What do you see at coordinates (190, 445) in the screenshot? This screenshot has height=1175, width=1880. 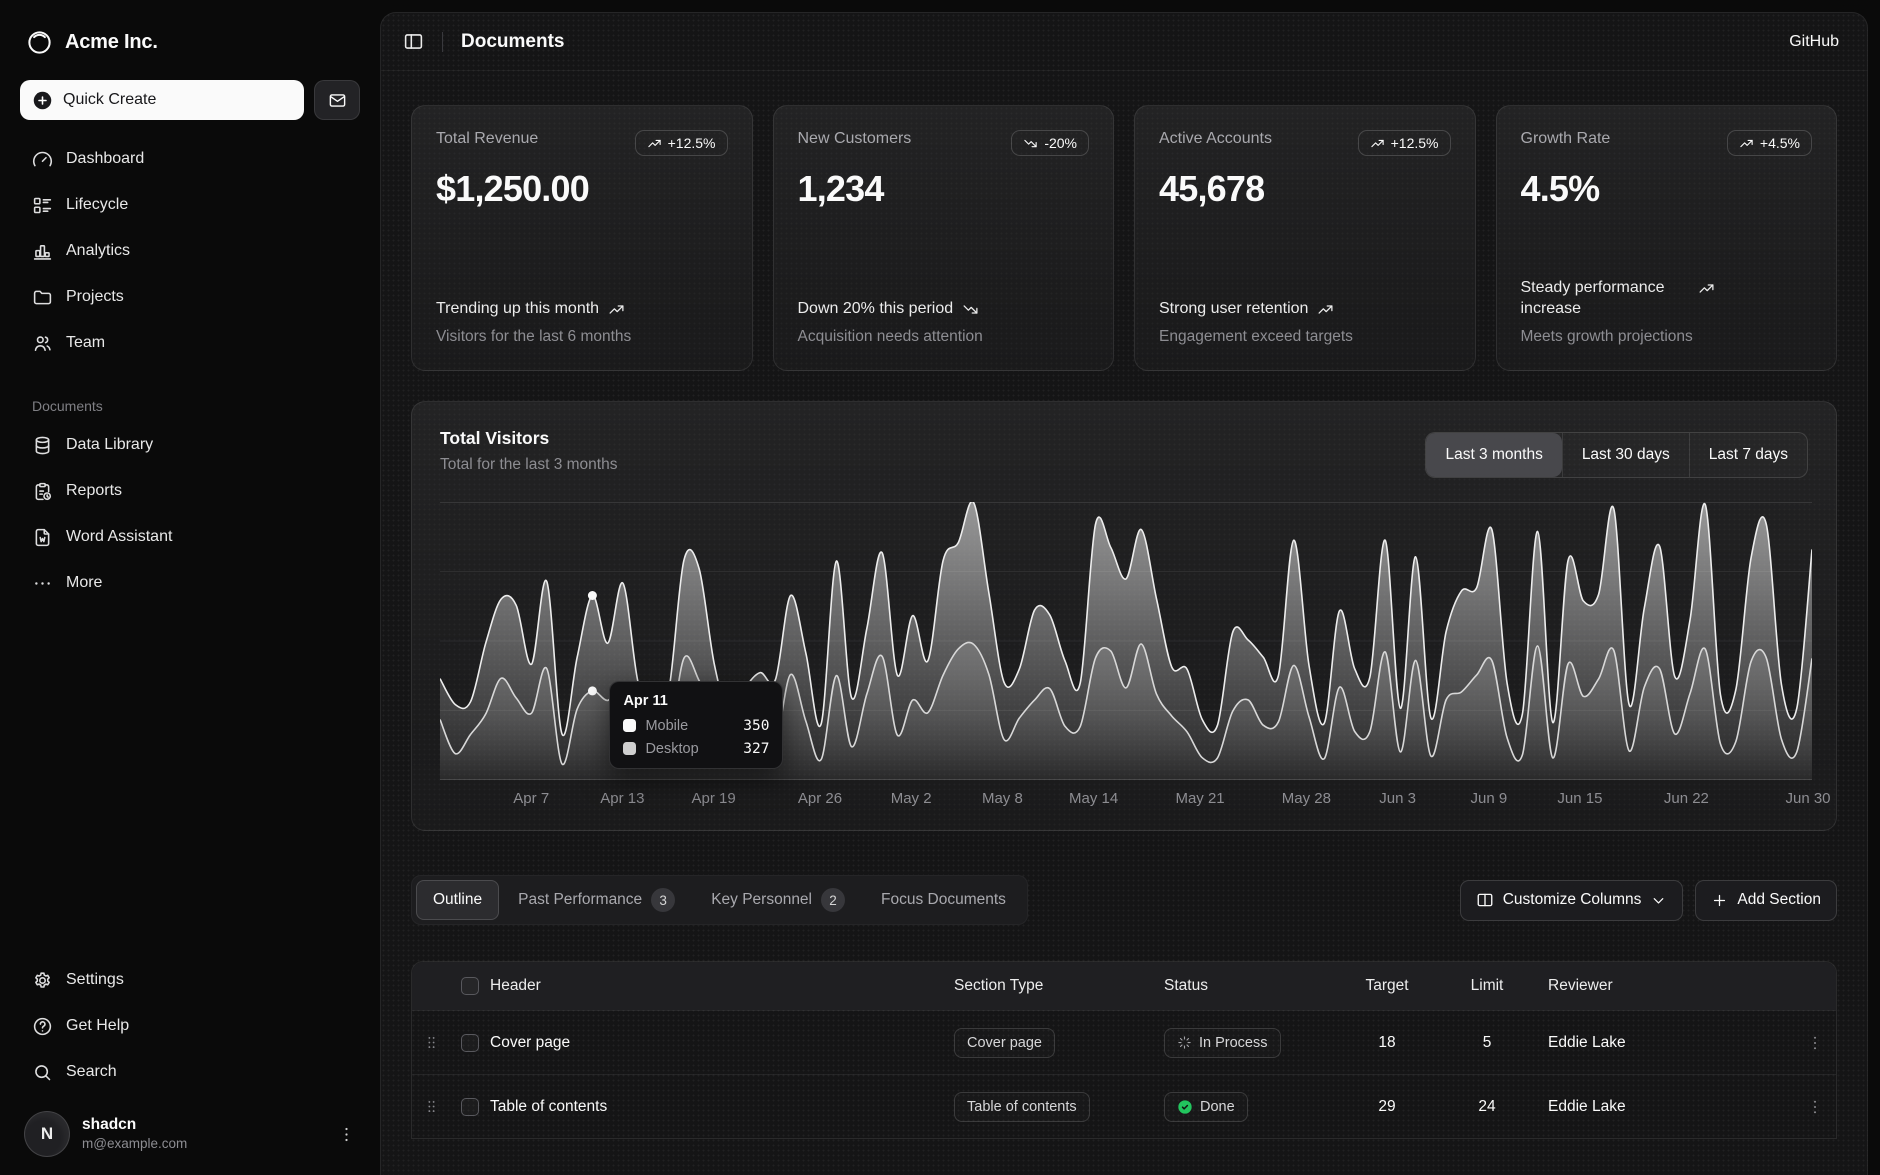 I see `sidebar-item-data-library: Data Library` at bounding box center [190, 445].